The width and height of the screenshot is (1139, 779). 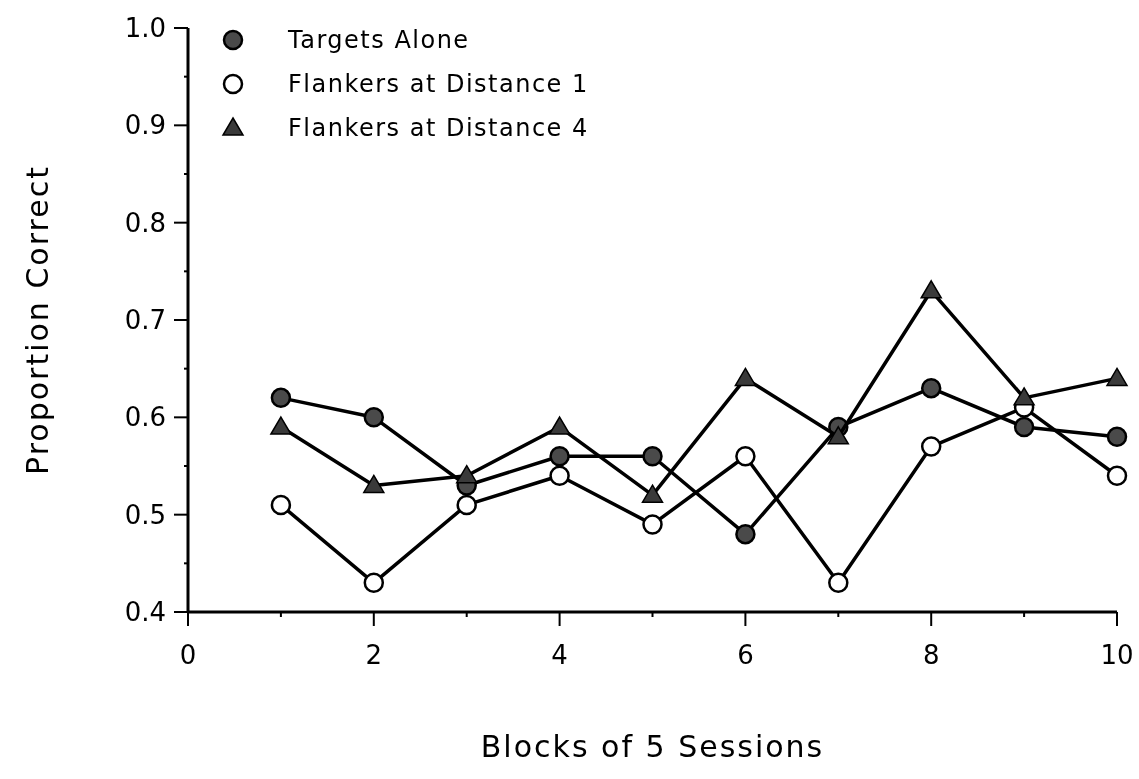 I want to click on x-tick-label: 8, so click(x=931, y=655).